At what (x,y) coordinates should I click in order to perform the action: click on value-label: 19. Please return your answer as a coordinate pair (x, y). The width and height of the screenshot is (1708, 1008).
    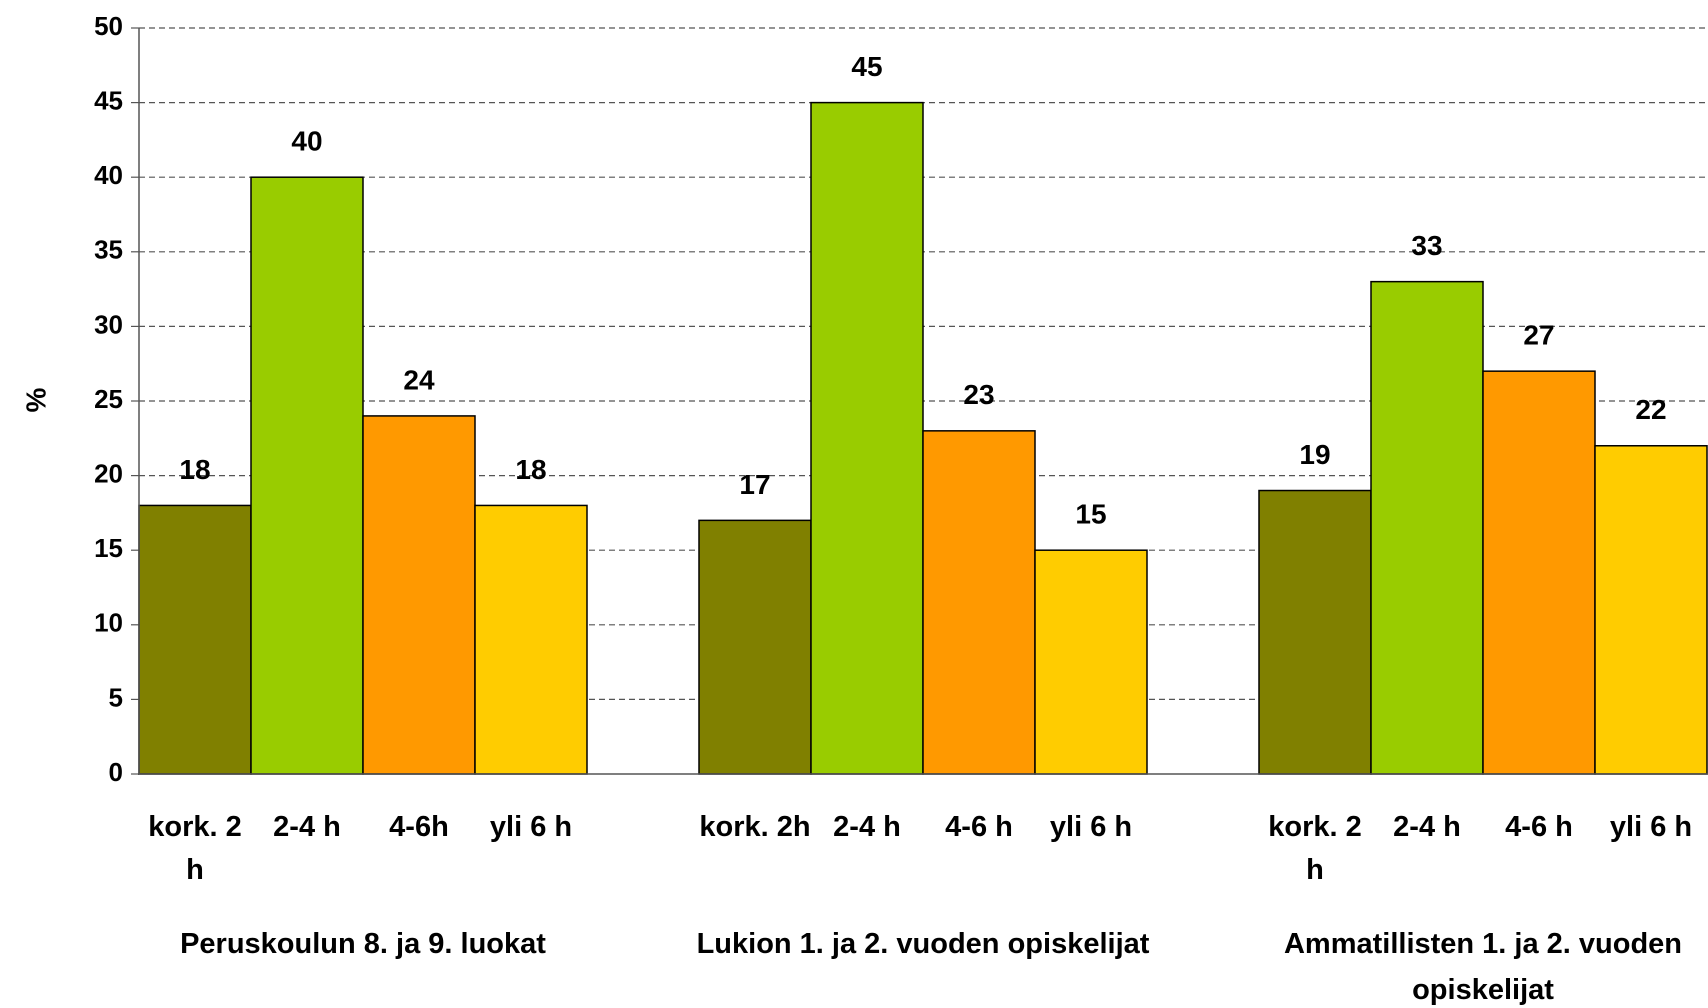
    Looking at the image, I should click on (1314, 454).